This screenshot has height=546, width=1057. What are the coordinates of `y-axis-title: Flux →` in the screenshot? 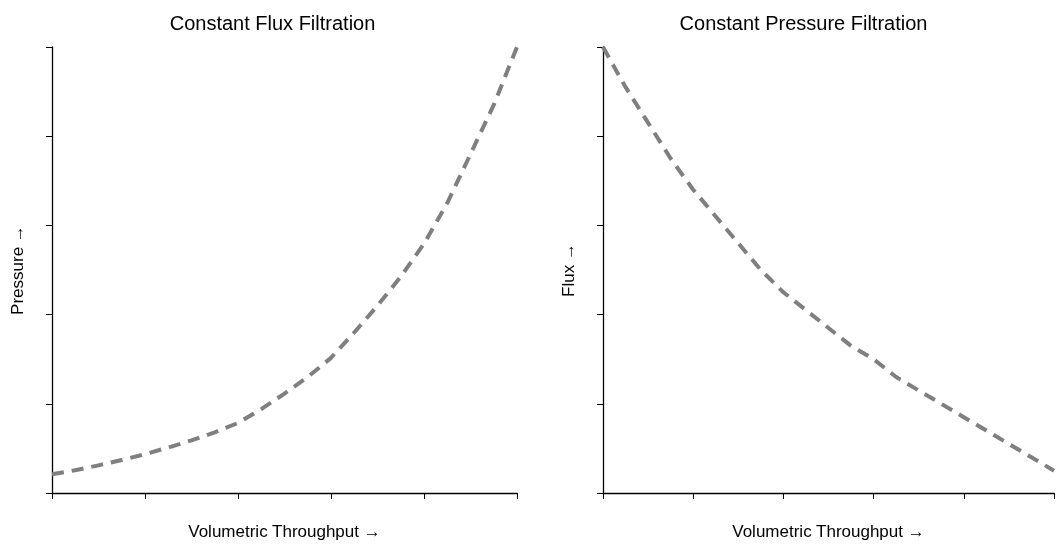 It's located at (568, 270).